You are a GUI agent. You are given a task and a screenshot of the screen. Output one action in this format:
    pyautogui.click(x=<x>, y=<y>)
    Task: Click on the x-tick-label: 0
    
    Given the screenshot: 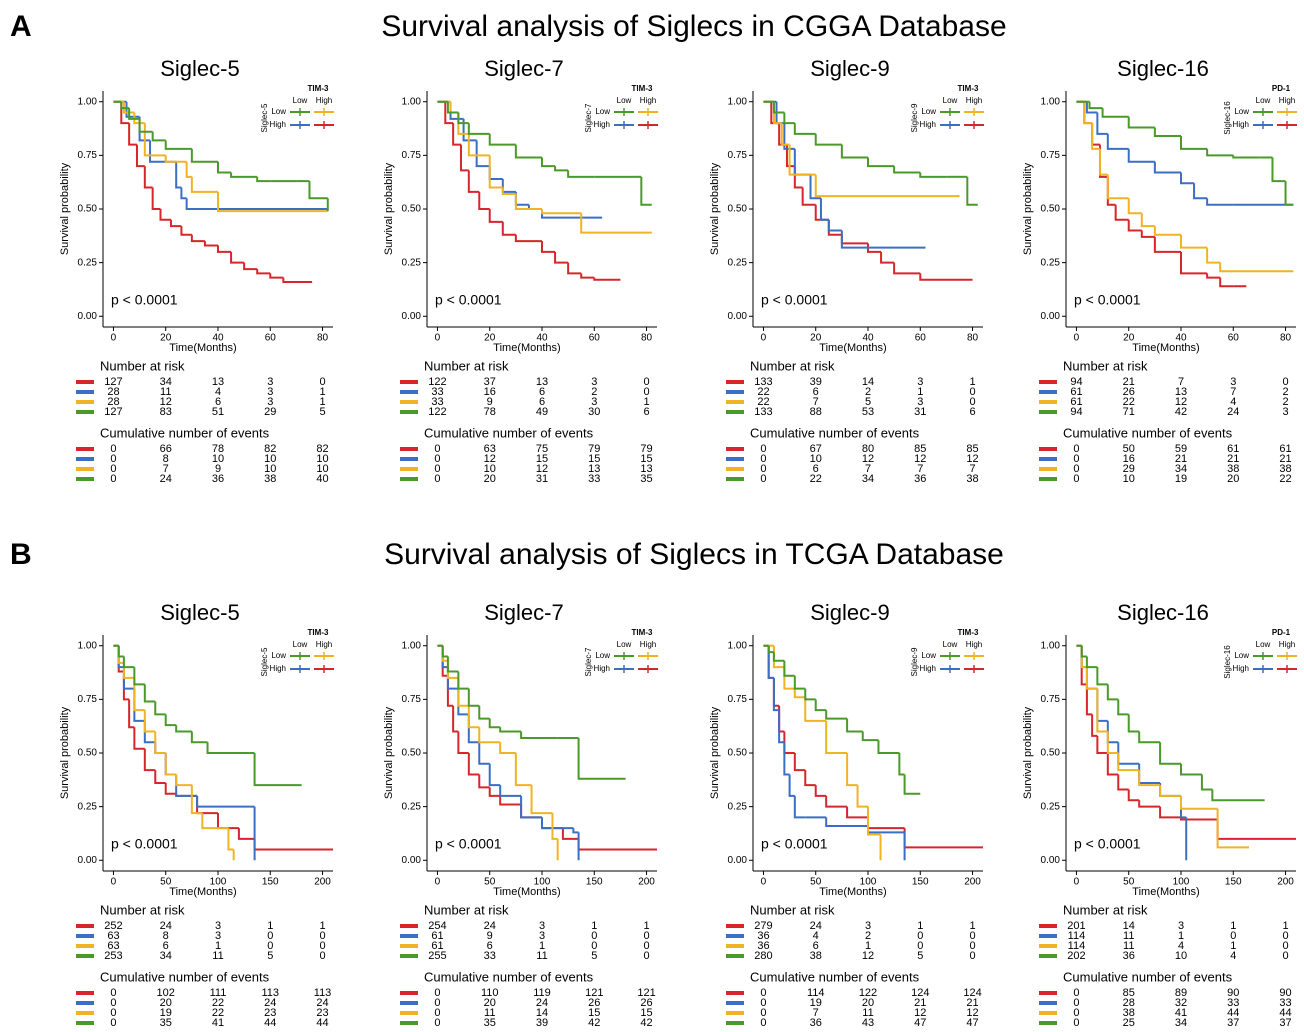 What is the action you would take?
    pyautogui.click(x=114, y=338)
    